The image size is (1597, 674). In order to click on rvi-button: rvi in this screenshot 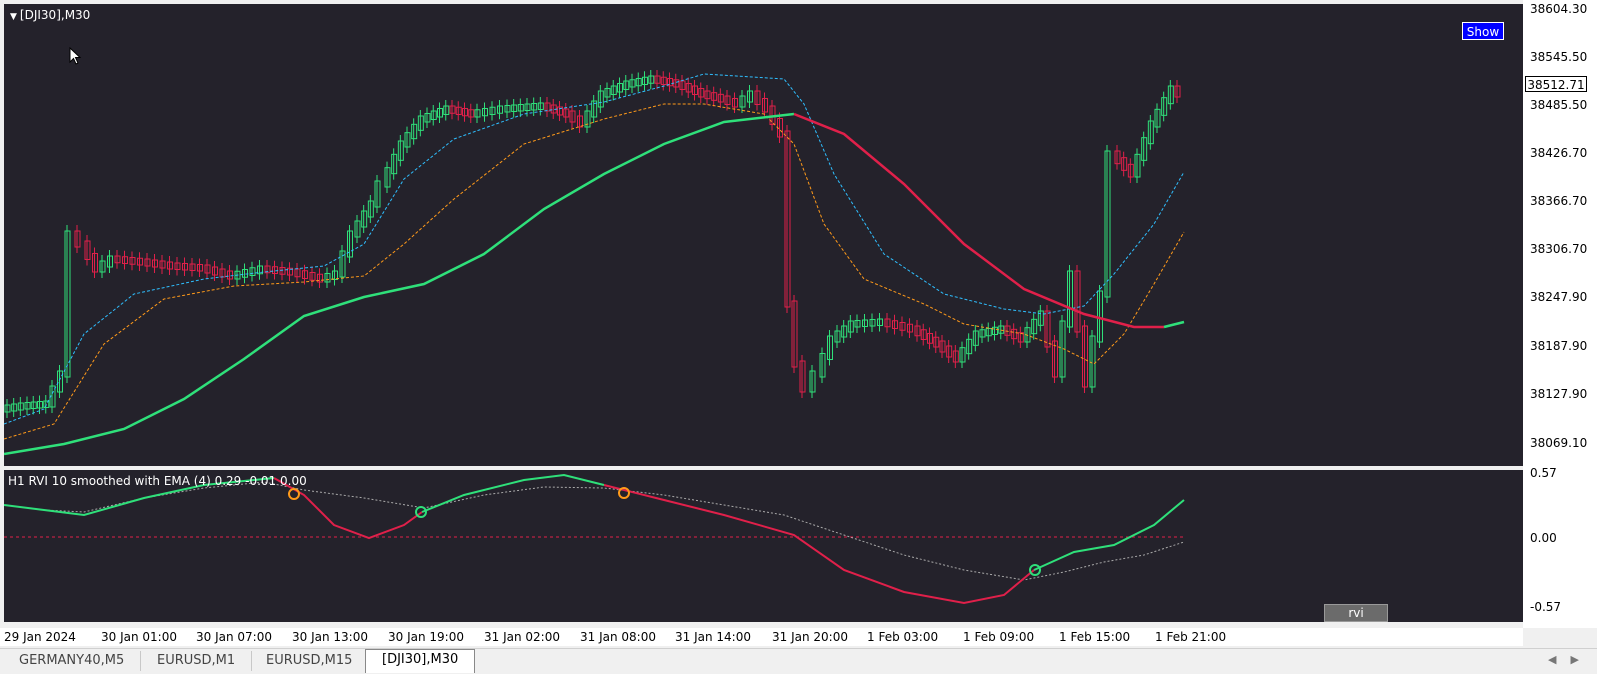, I will do `click(1356, 613)`.